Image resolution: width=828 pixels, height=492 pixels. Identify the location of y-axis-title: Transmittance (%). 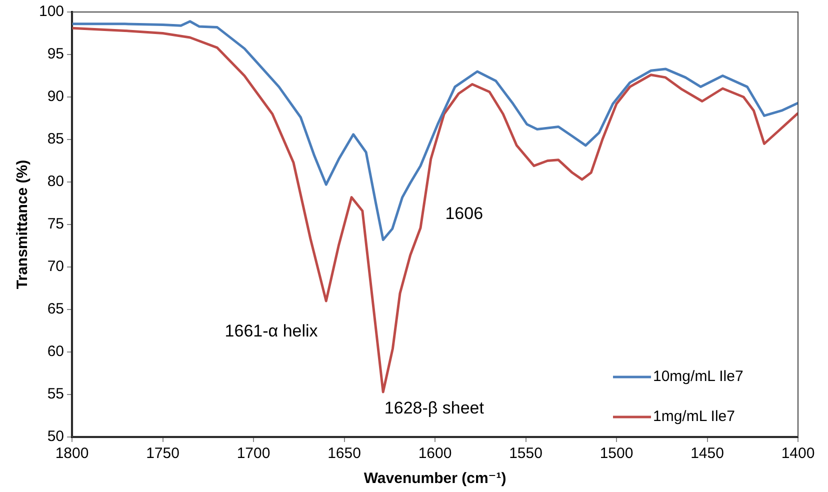
(23, 225).